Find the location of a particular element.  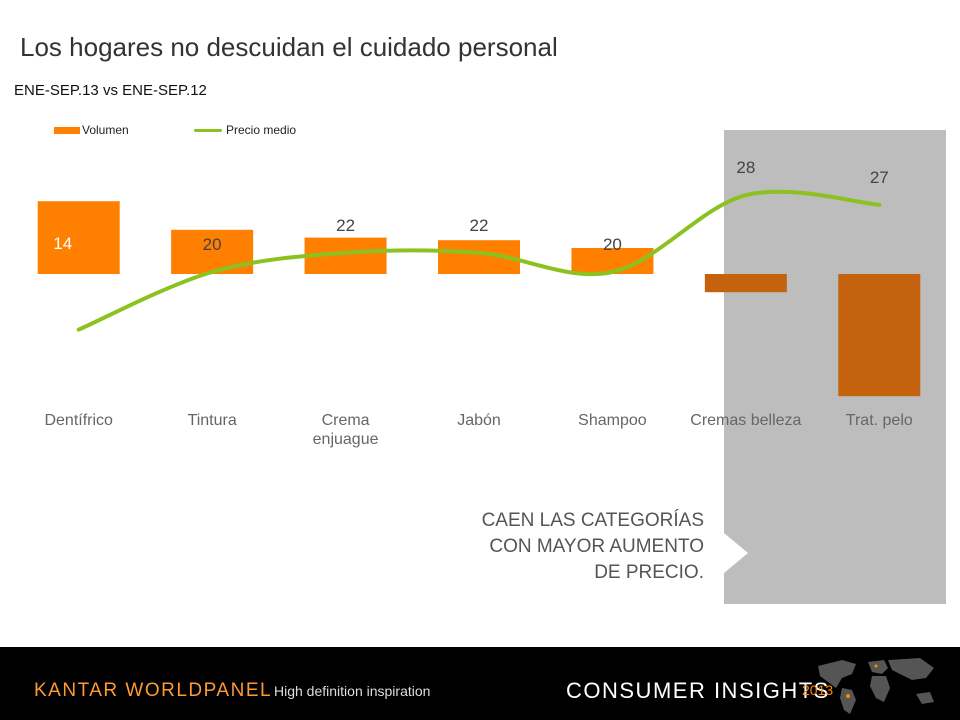

legend-swatch-line is located at coordinates (208, 130).